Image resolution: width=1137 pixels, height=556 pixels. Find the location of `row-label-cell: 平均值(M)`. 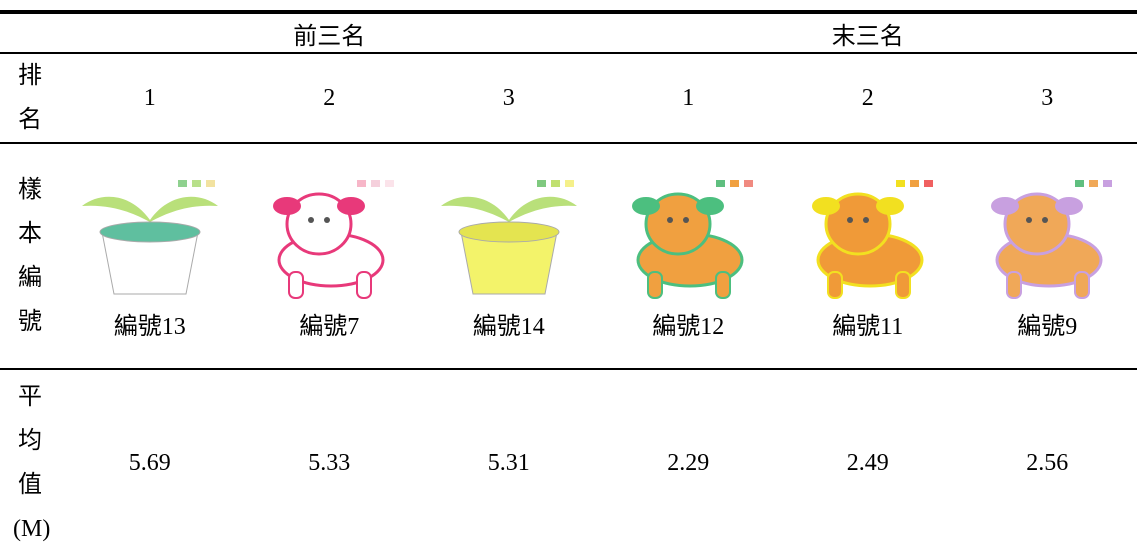

row-label-cell: 平均值(M) is located at coordinates (30, 462).